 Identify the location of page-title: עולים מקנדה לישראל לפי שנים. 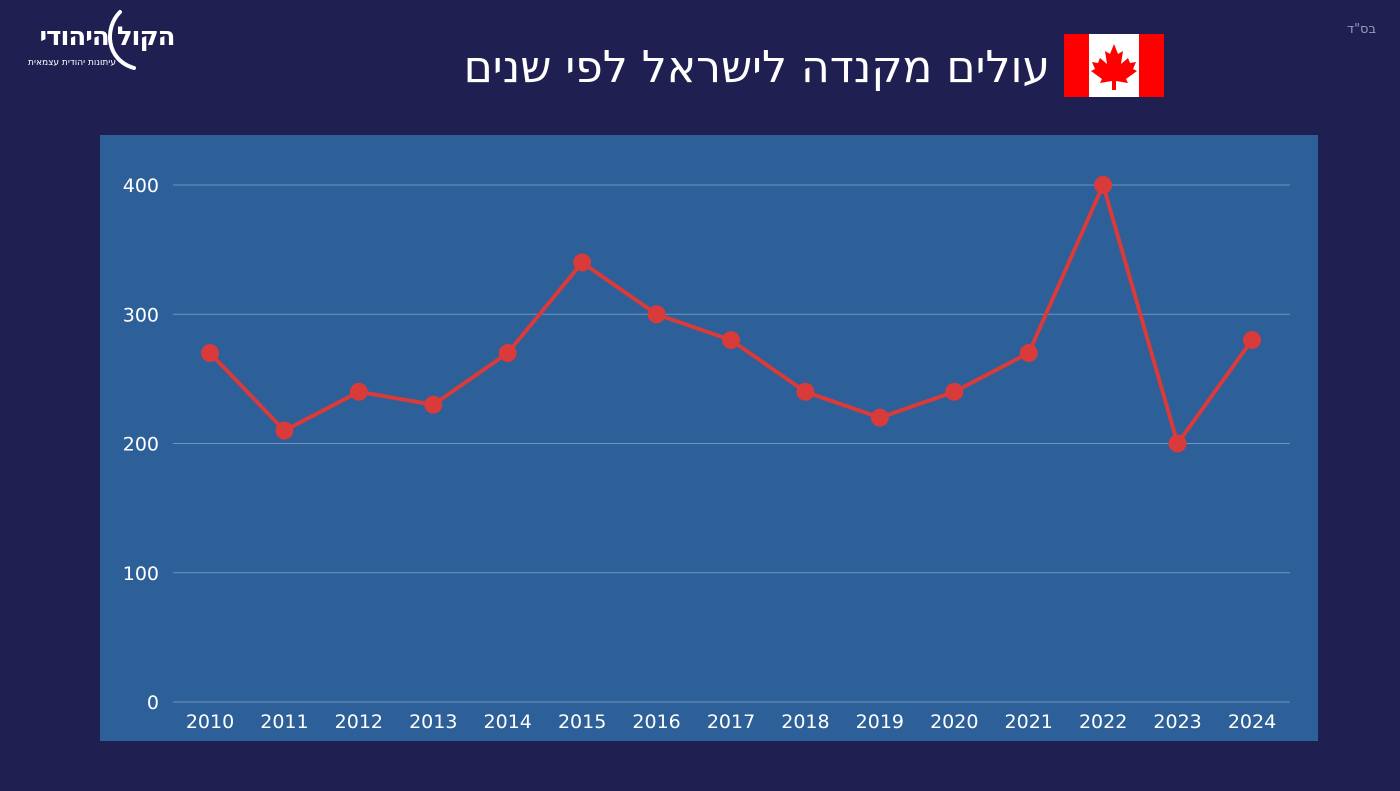
(756, 67).